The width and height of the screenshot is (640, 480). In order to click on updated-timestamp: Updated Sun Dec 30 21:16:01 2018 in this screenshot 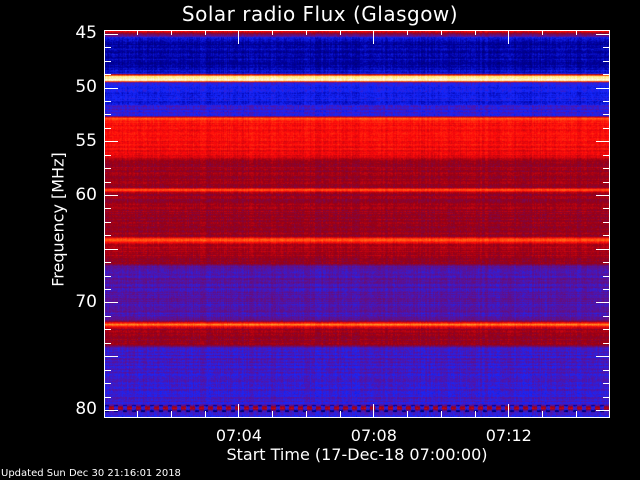, I will do `click(91, 473)`.